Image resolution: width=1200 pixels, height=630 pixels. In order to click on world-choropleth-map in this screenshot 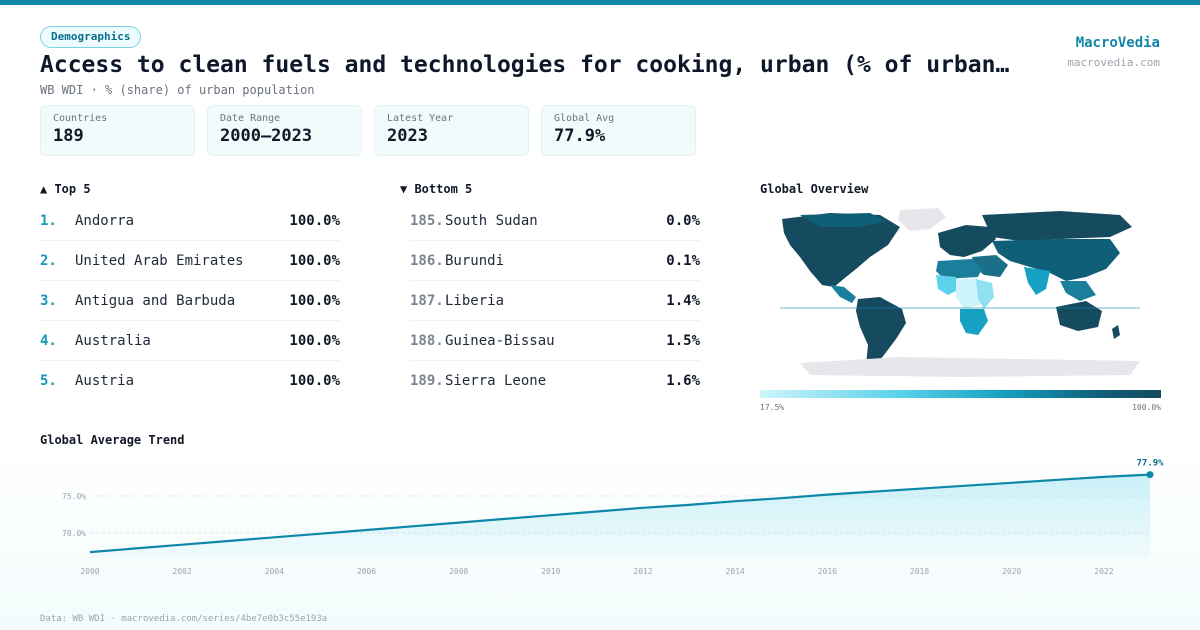, I will do `click(960, 295)`.